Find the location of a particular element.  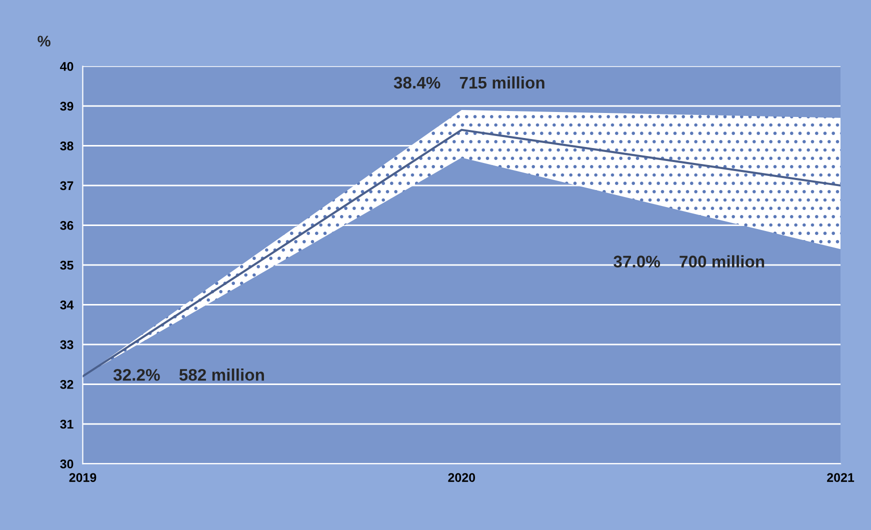

y-tick-label: 40 is located at coordinates (67, 66).